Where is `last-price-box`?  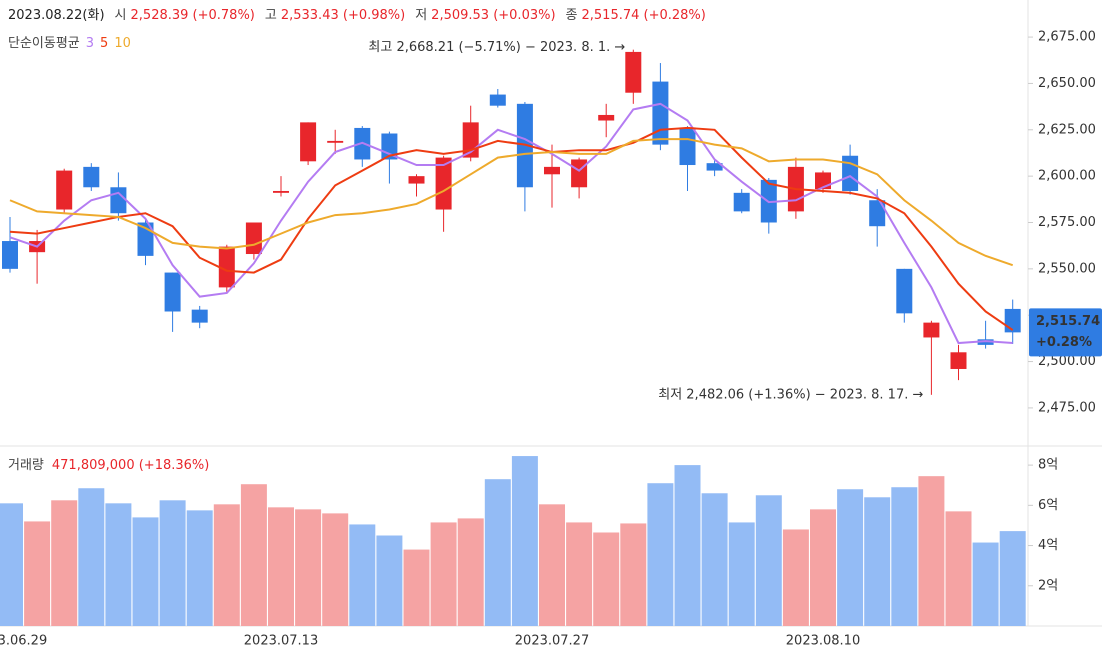
last-price-box is located at coordinates (1065, 332).